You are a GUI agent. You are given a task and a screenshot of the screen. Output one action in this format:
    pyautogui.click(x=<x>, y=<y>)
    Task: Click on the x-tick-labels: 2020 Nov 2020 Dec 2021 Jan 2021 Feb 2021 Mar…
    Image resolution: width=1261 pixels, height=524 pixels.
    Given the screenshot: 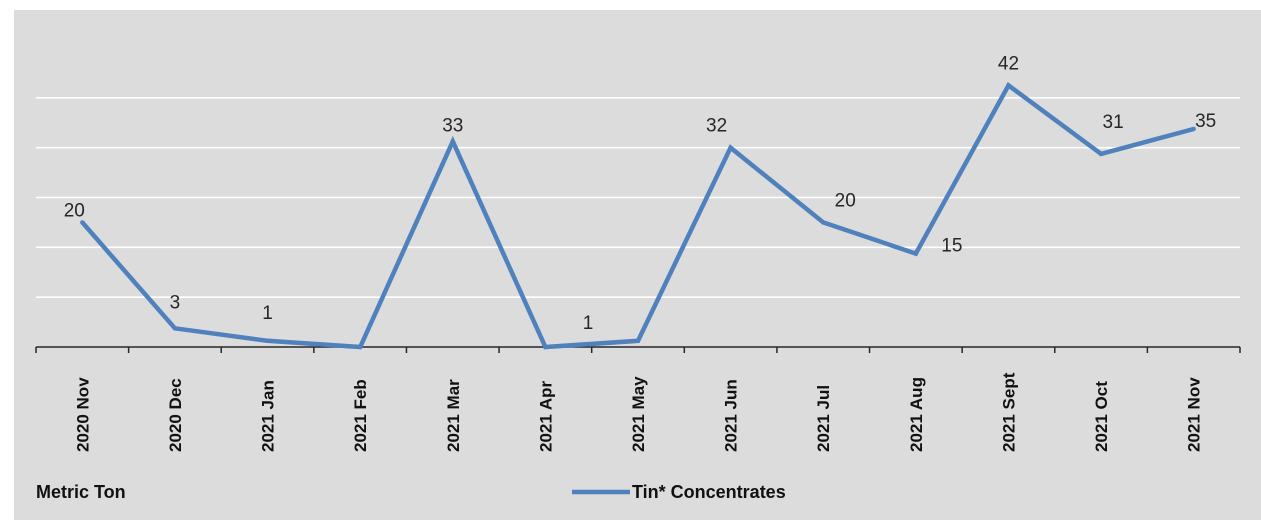 What is the action you would take?
    pyautogui.click(x=638, y=412)
    